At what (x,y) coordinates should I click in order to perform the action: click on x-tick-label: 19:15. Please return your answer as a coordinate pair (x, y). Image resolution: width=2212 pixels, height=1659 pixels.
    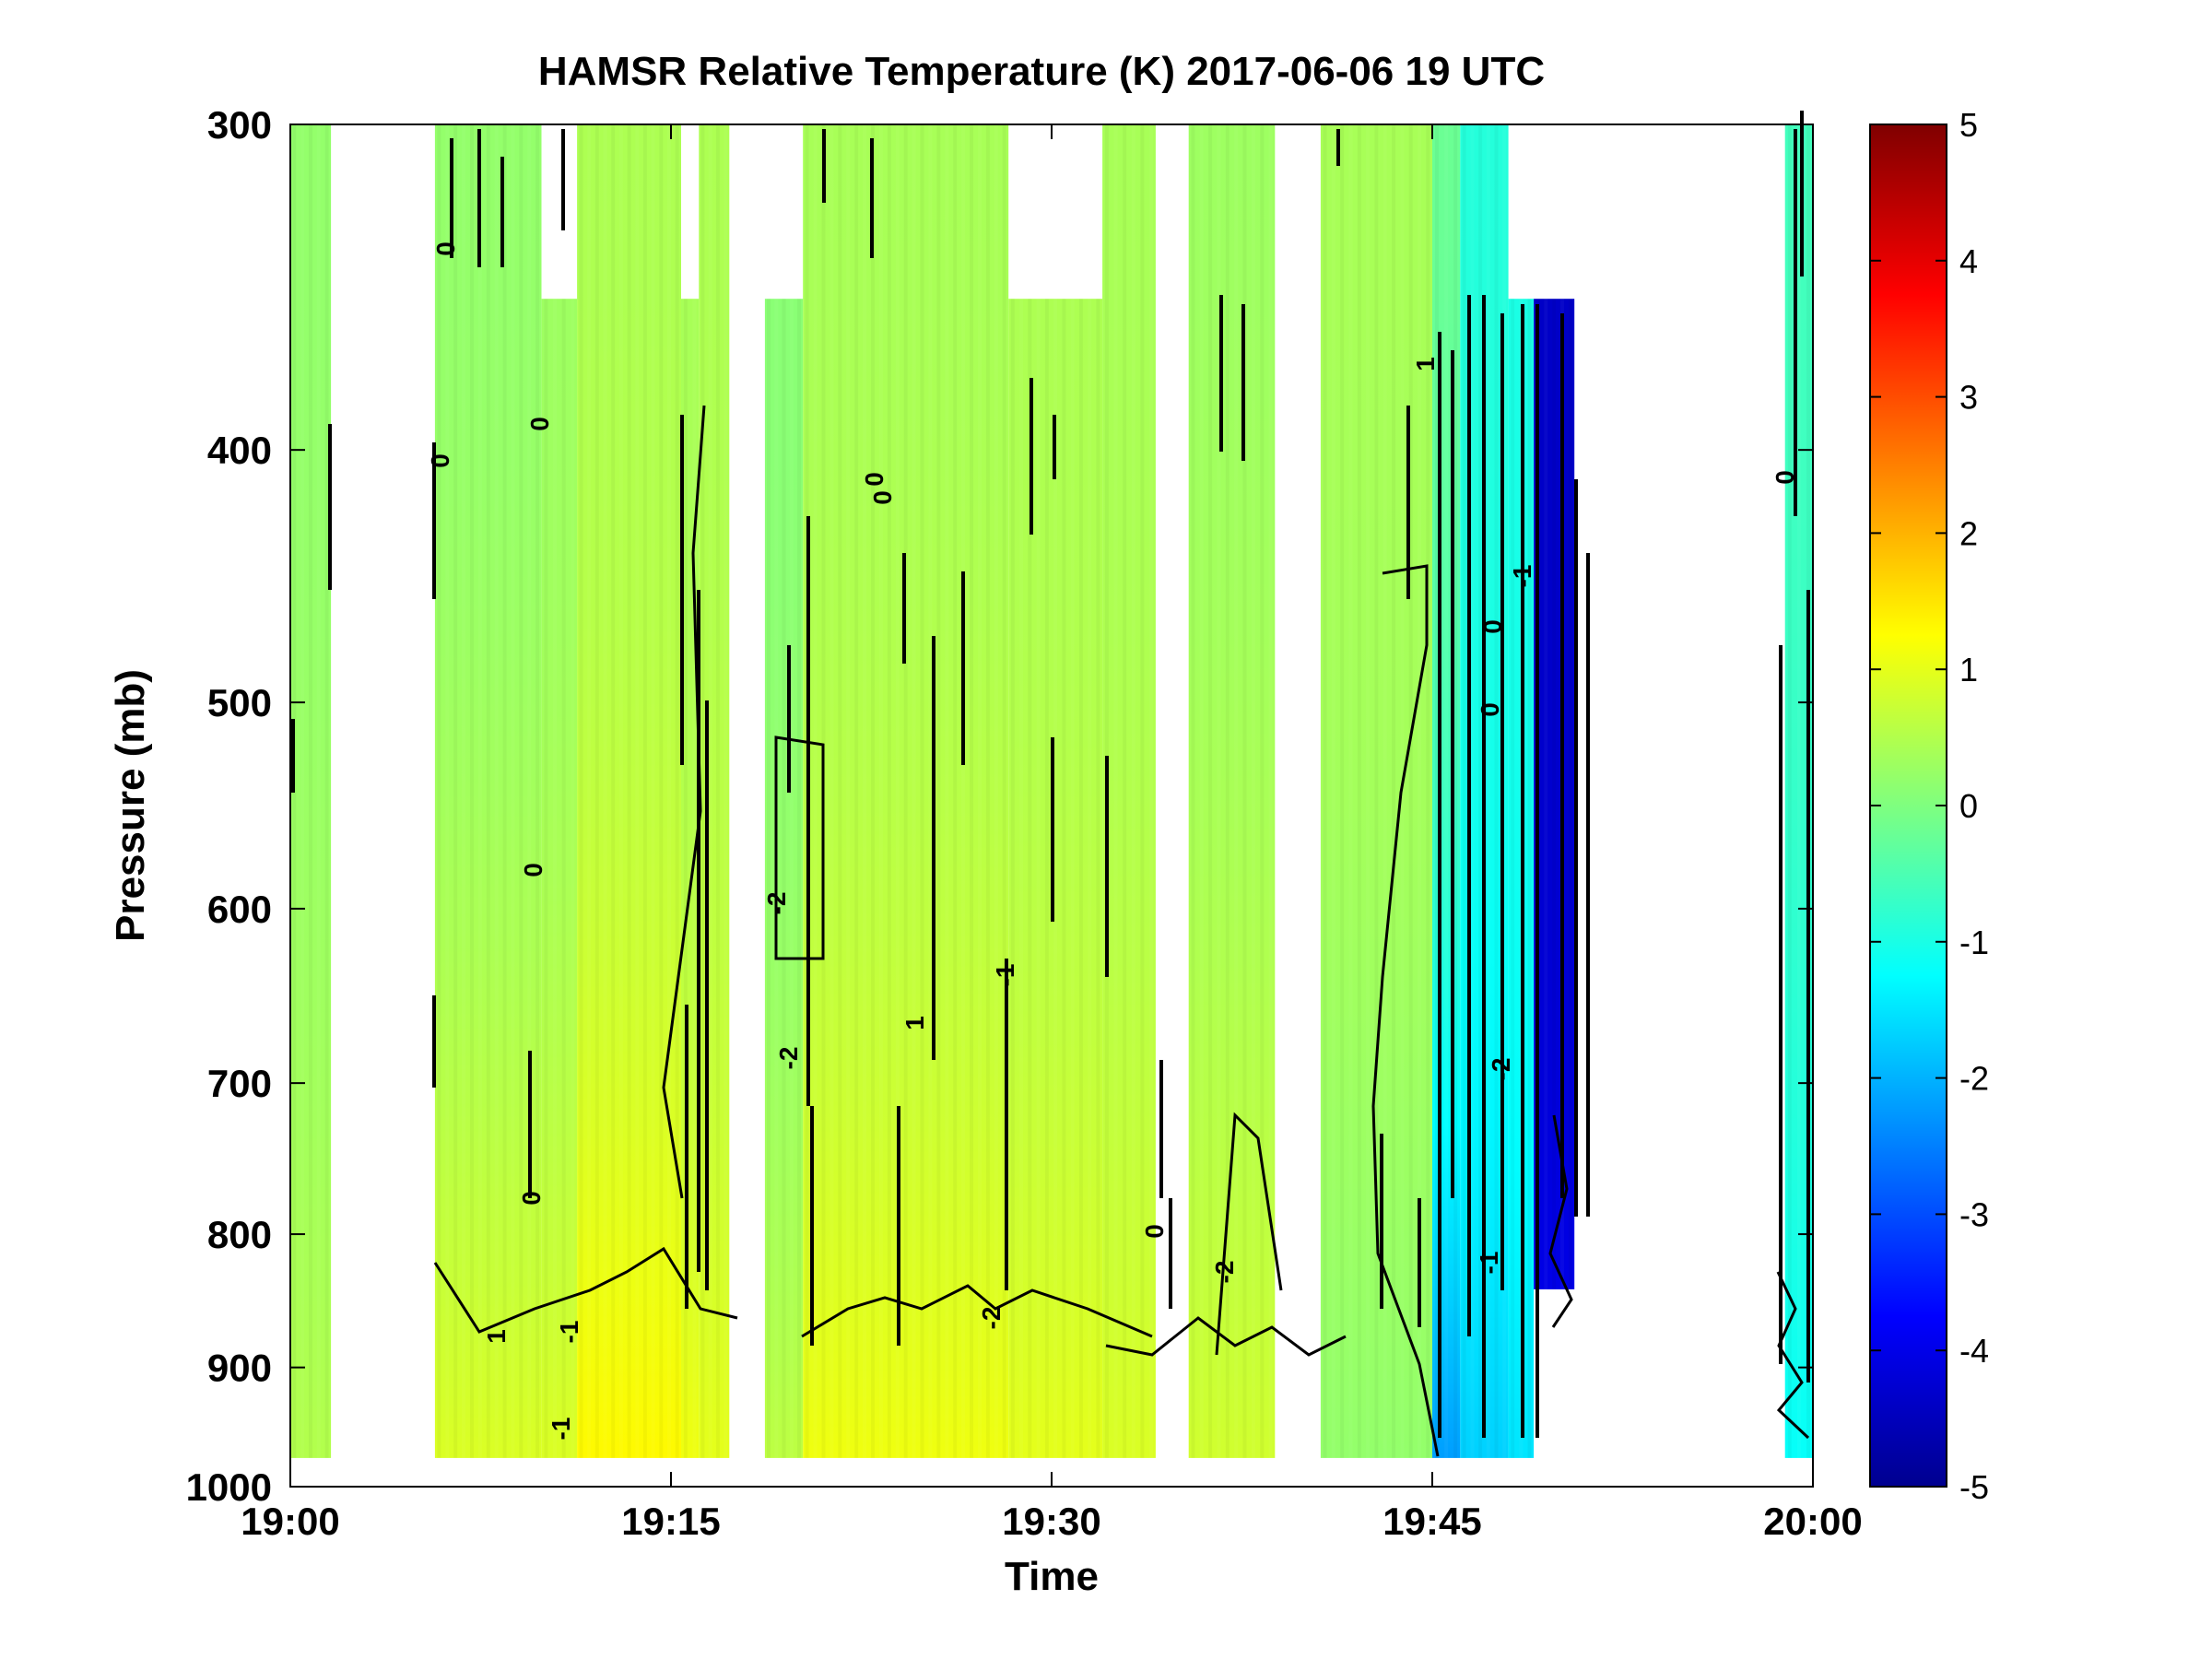
    Looking at the image, I should click on (670, 1521).